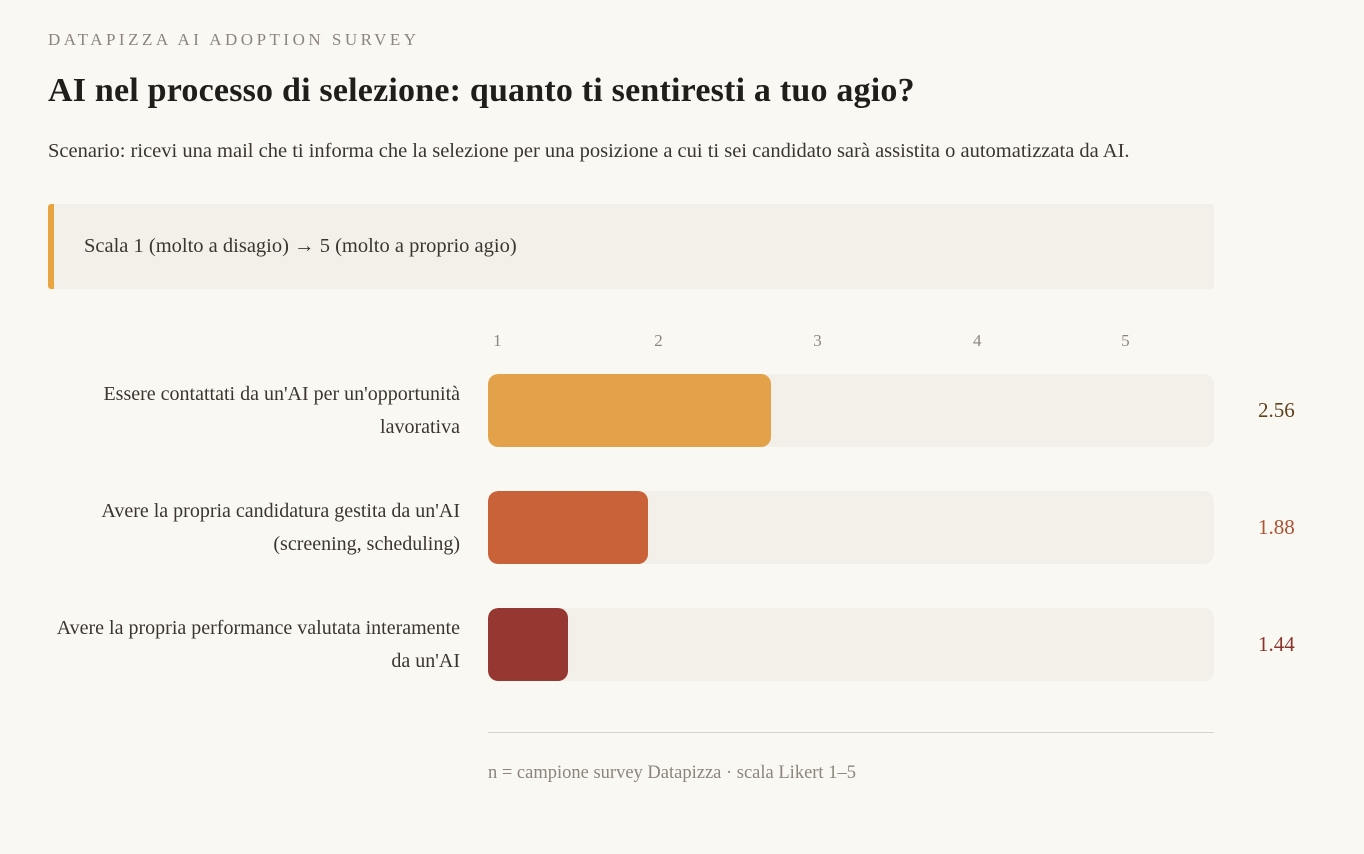 The height and width of the screenshot is (854, 1364). What do you see at coordinates (977, 340) in the screenshot?
I see `x-tick: 4` at bounding box center [977, 340].